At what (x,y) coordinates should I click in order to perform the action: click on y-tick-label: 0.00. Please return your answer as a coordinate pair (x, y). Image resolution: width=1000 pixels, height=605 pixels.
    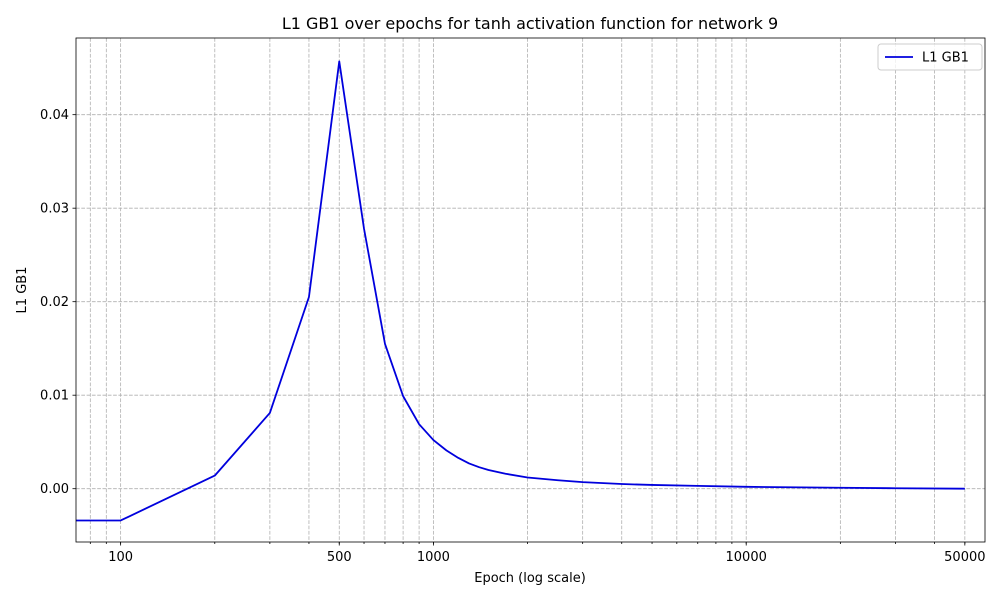
    Looking at the image, I should click on (54, 489).